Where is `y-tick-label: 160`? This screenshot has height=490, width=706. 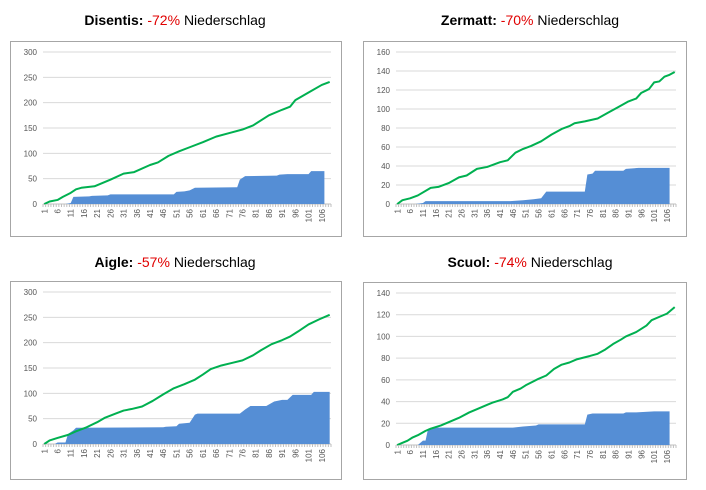 y-tick-label: 160 is located at coordinates (384, 52).